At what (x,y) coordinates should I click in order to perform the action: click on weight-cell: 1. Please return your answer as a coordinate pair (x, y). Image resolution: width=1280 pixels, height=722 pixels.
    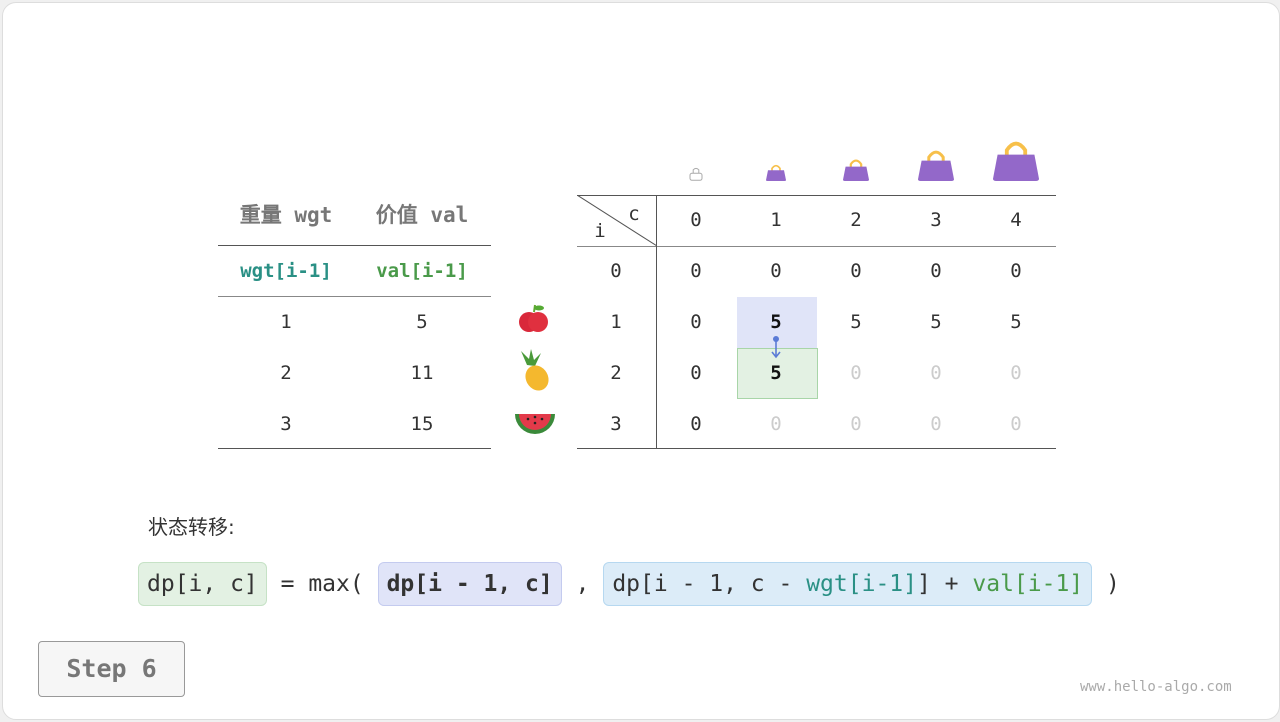
    Looking at the image, I should click on (286, 322).